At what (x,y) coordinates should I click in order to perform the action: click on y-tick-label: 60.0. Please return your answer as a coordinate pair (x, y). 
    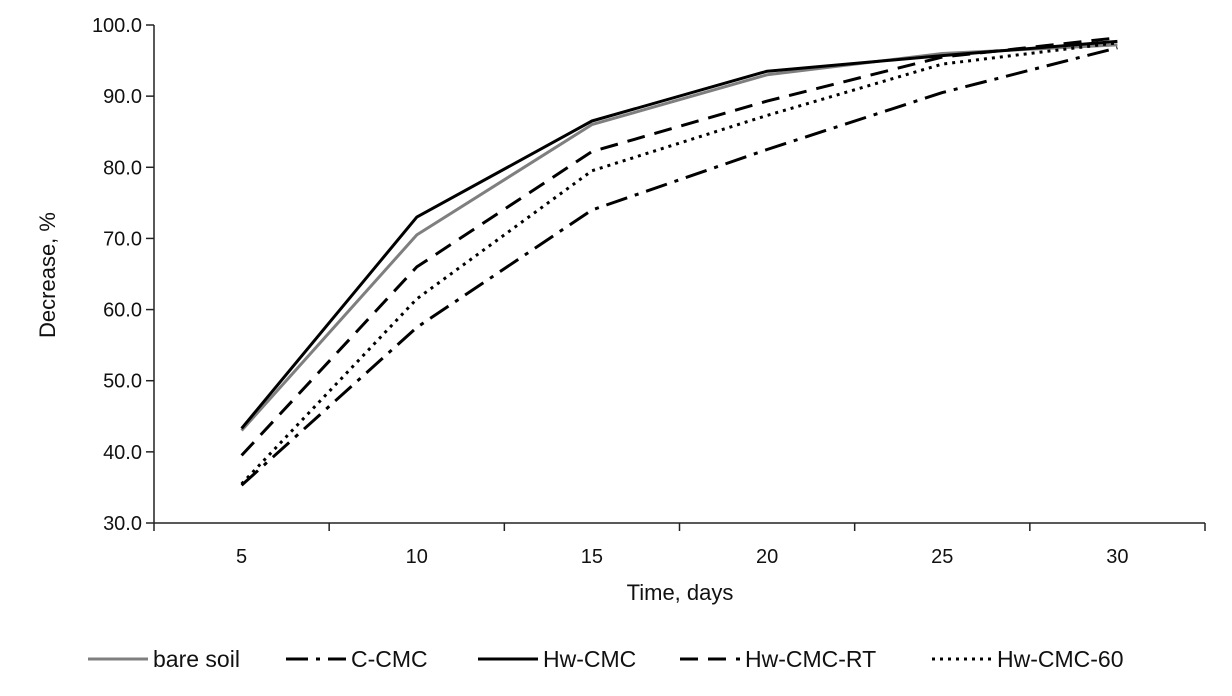
    Looking at the image, I should click on (122, 311).